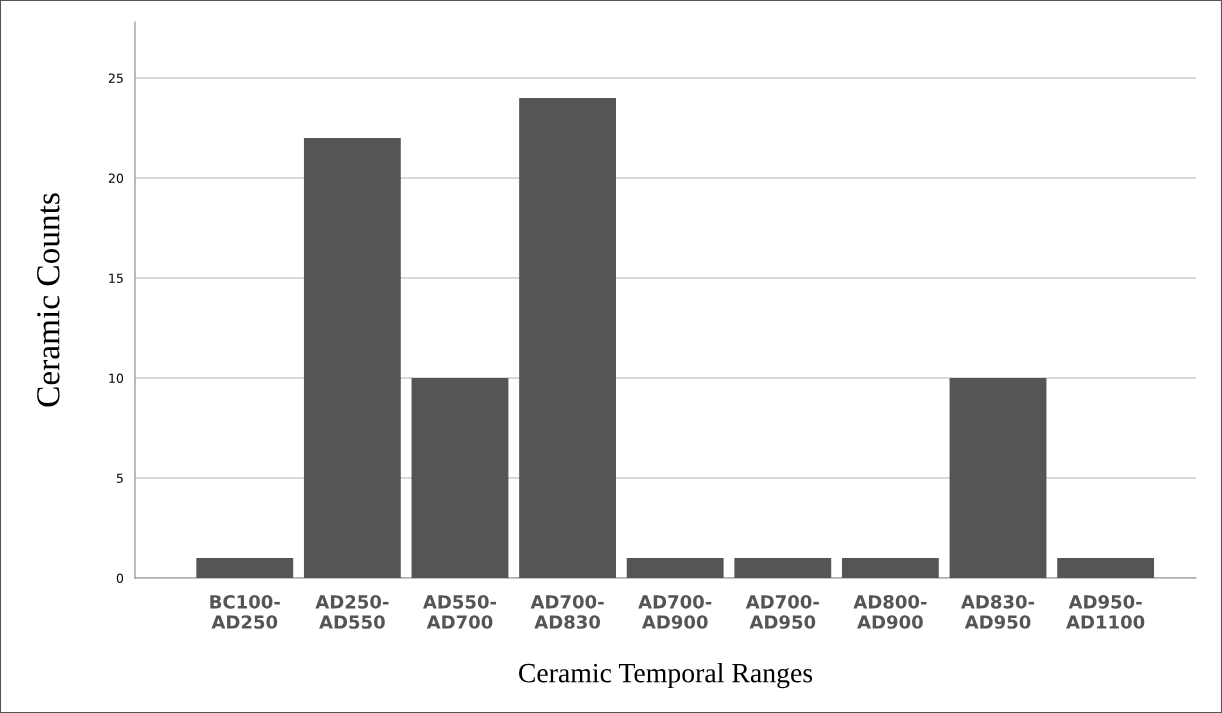 Image resolution: width=1222 pixels, height=713 pixels. Describe the element at coordinates (116, 178) in the screenshot. I see `y-tick-label: 20` at that location.